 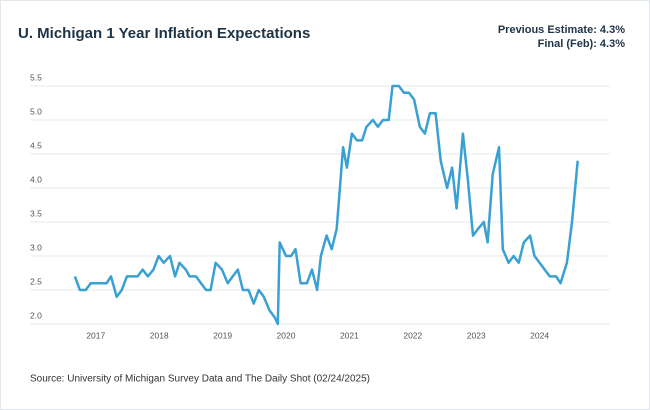 What do you see at coordinates (36, 145) in the screenshot?
I see `y-tick-label: 4.5` at bounding box center [36, 145].